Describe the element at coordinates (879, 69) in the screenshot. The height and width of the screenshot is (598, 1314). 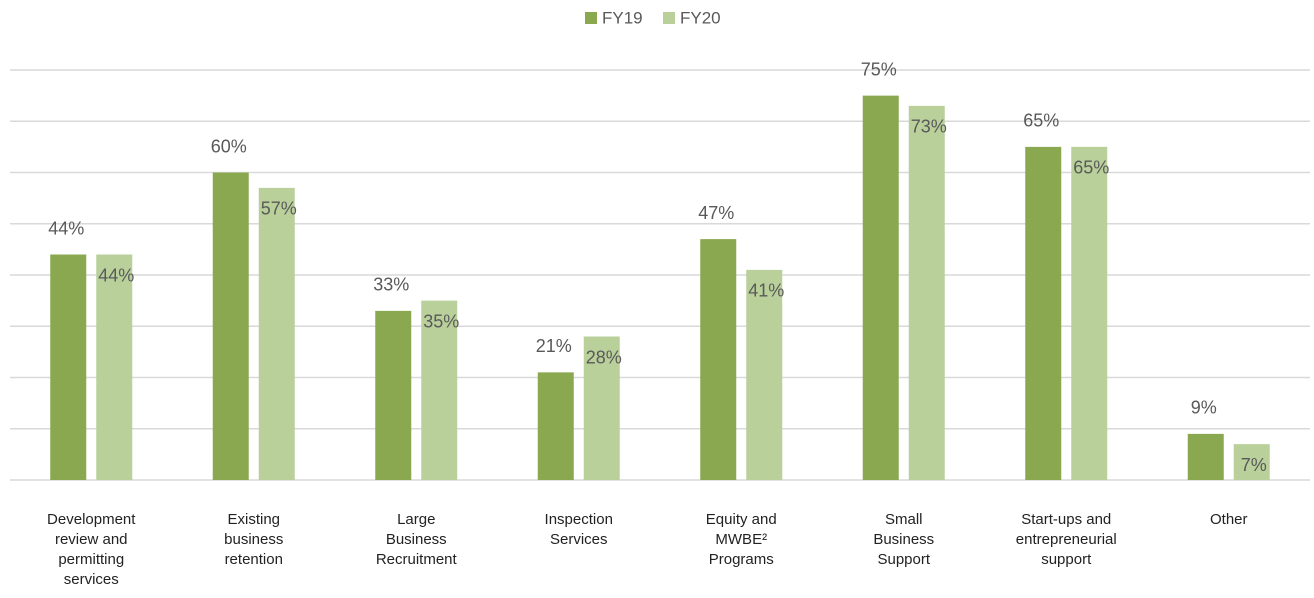
I see `data-label: 75%` at that location.